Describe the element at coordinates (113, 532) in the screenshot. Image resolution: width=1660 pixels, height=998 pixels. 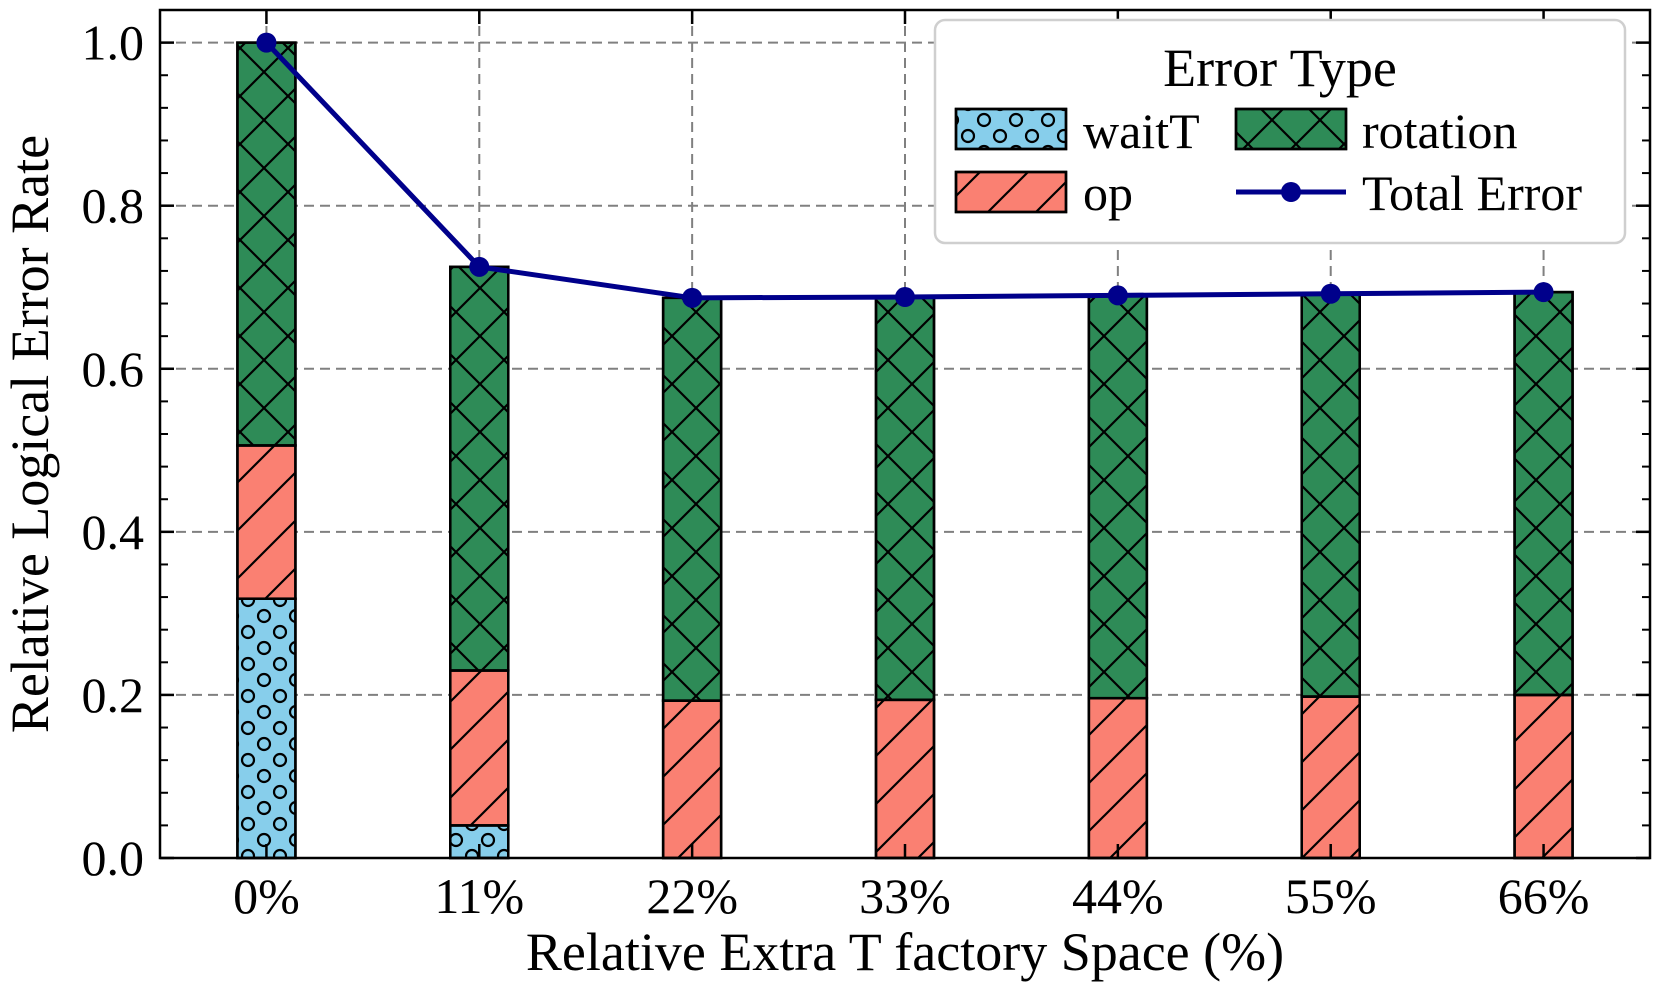
I see `y-tick-label-2: 0.4` at that location.